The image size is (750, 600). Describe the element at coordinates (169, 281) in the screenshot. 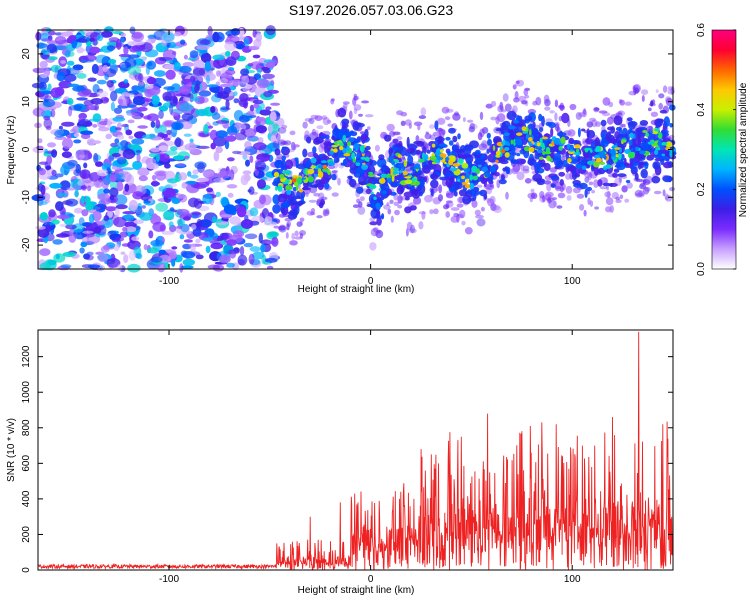

I see `x-tick-label: -100` at that location.